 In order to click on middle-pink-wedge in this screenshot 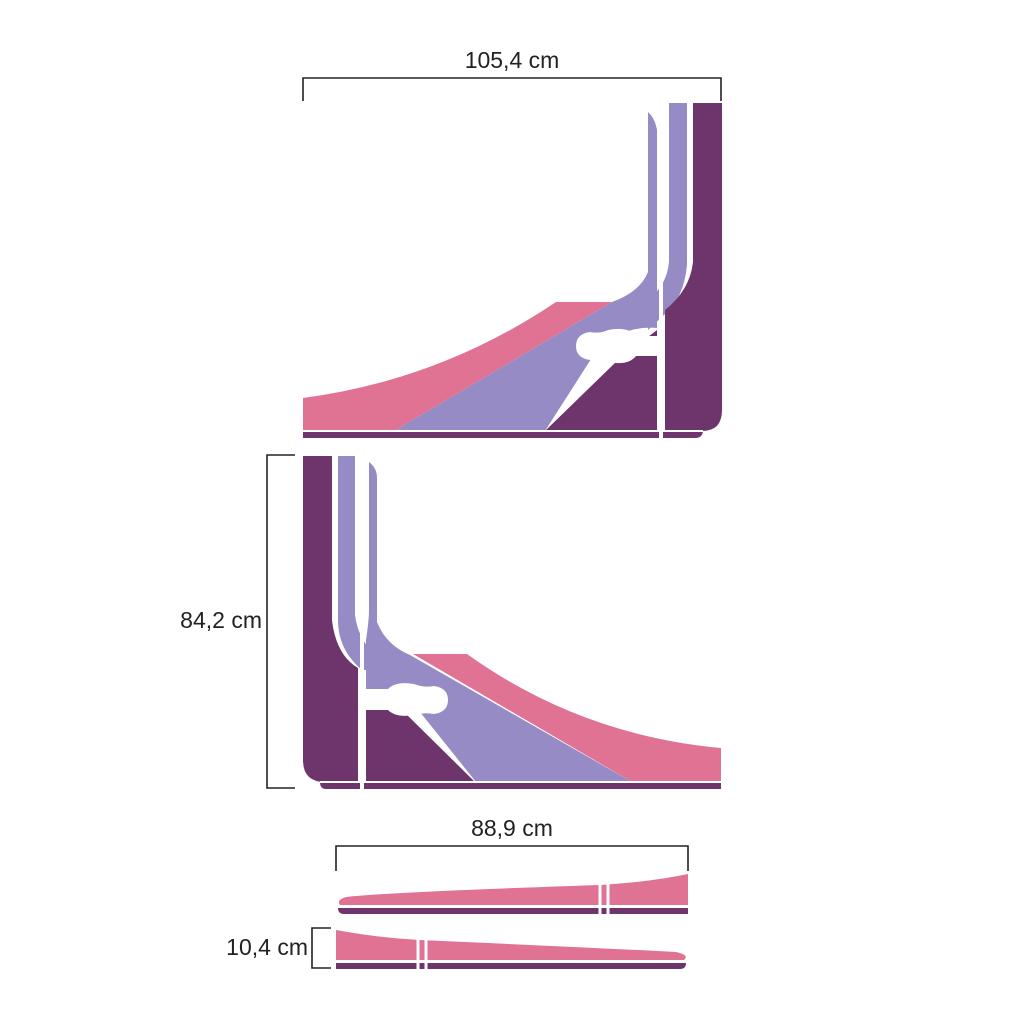, I will do `click(567, 718)`.